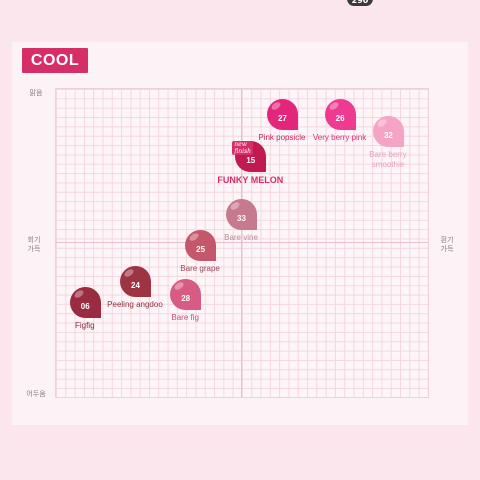 This screenshot has width=480, height=480. What do you see at coordinates (185, 318) in the screenshot?
I see `shade-name-label: Bare fig` at bounding box center [185, 318].